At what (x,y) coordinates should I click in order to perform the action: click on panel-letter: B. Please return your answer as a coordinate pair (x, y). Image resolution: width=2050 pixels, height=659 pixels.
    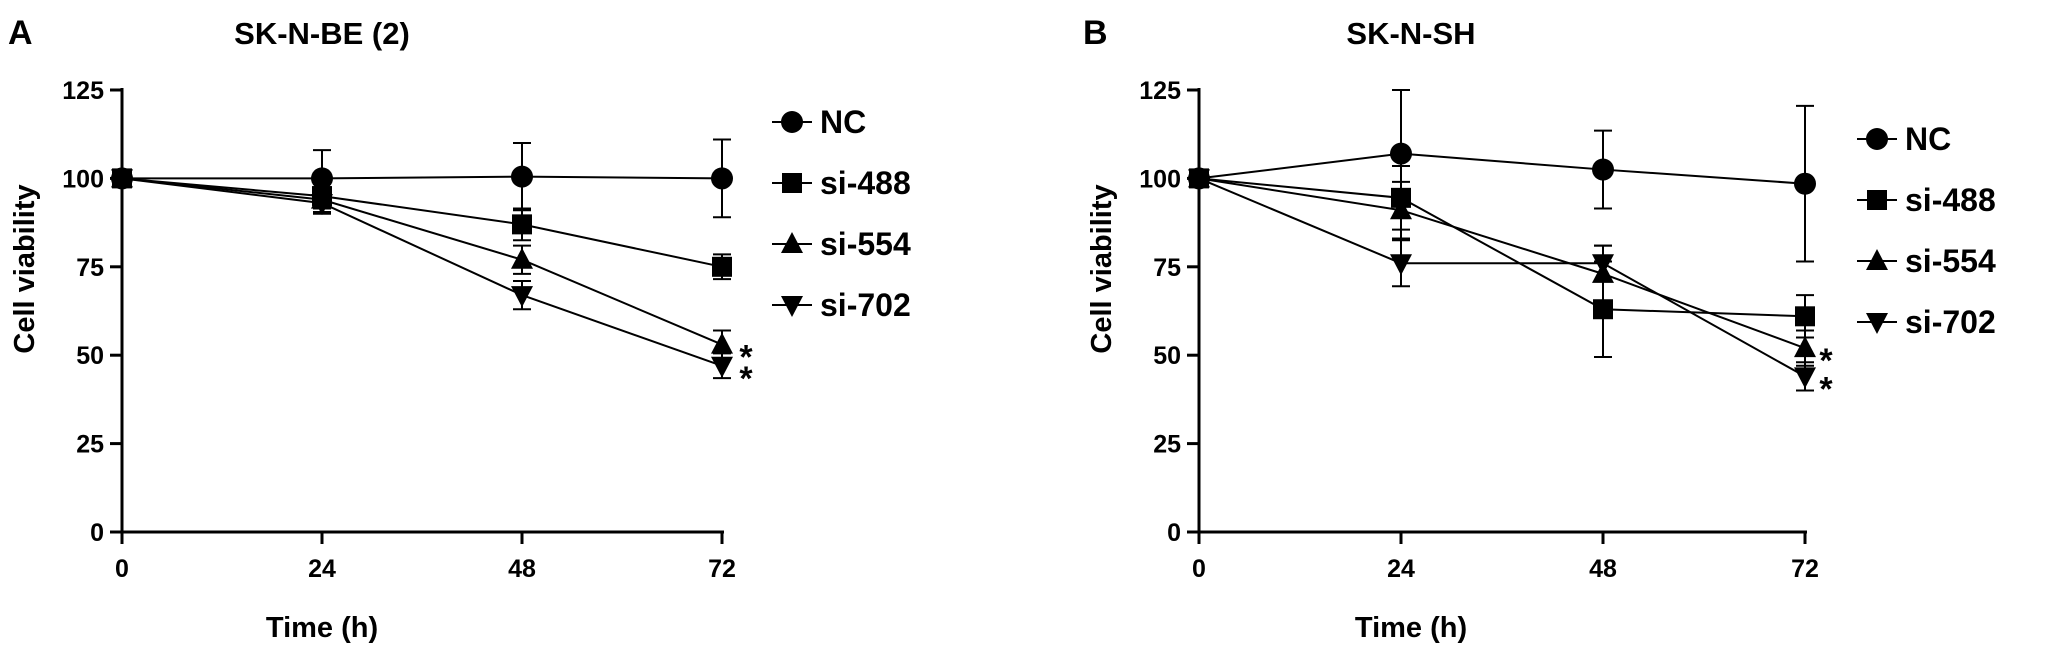
    Looking at the image, I should click on (1095, 33).